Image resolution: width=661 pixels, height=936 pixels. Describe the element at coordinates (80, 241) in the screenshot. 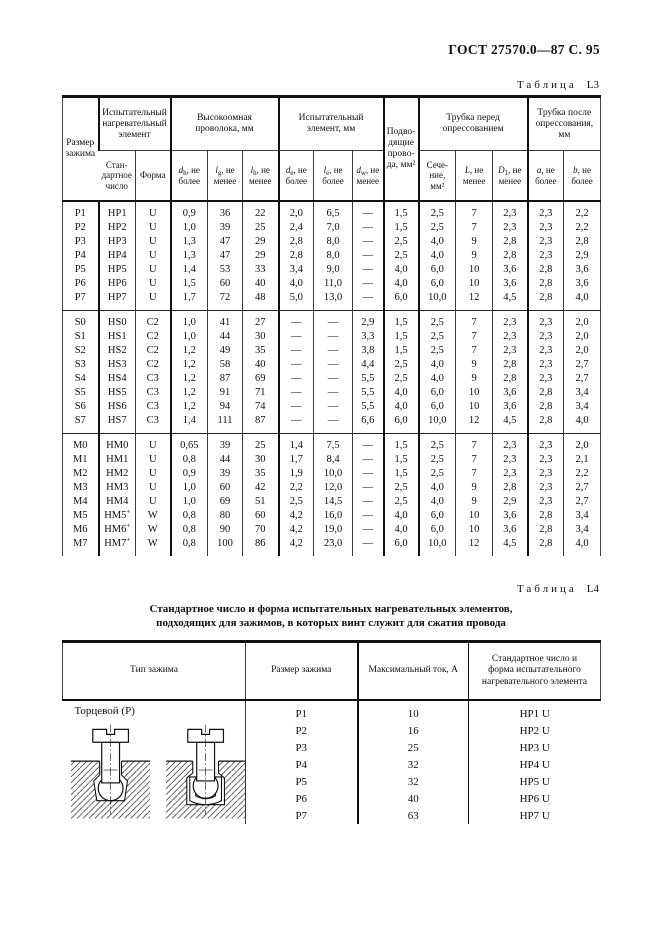

I see `l3-cell: P3` at that location.